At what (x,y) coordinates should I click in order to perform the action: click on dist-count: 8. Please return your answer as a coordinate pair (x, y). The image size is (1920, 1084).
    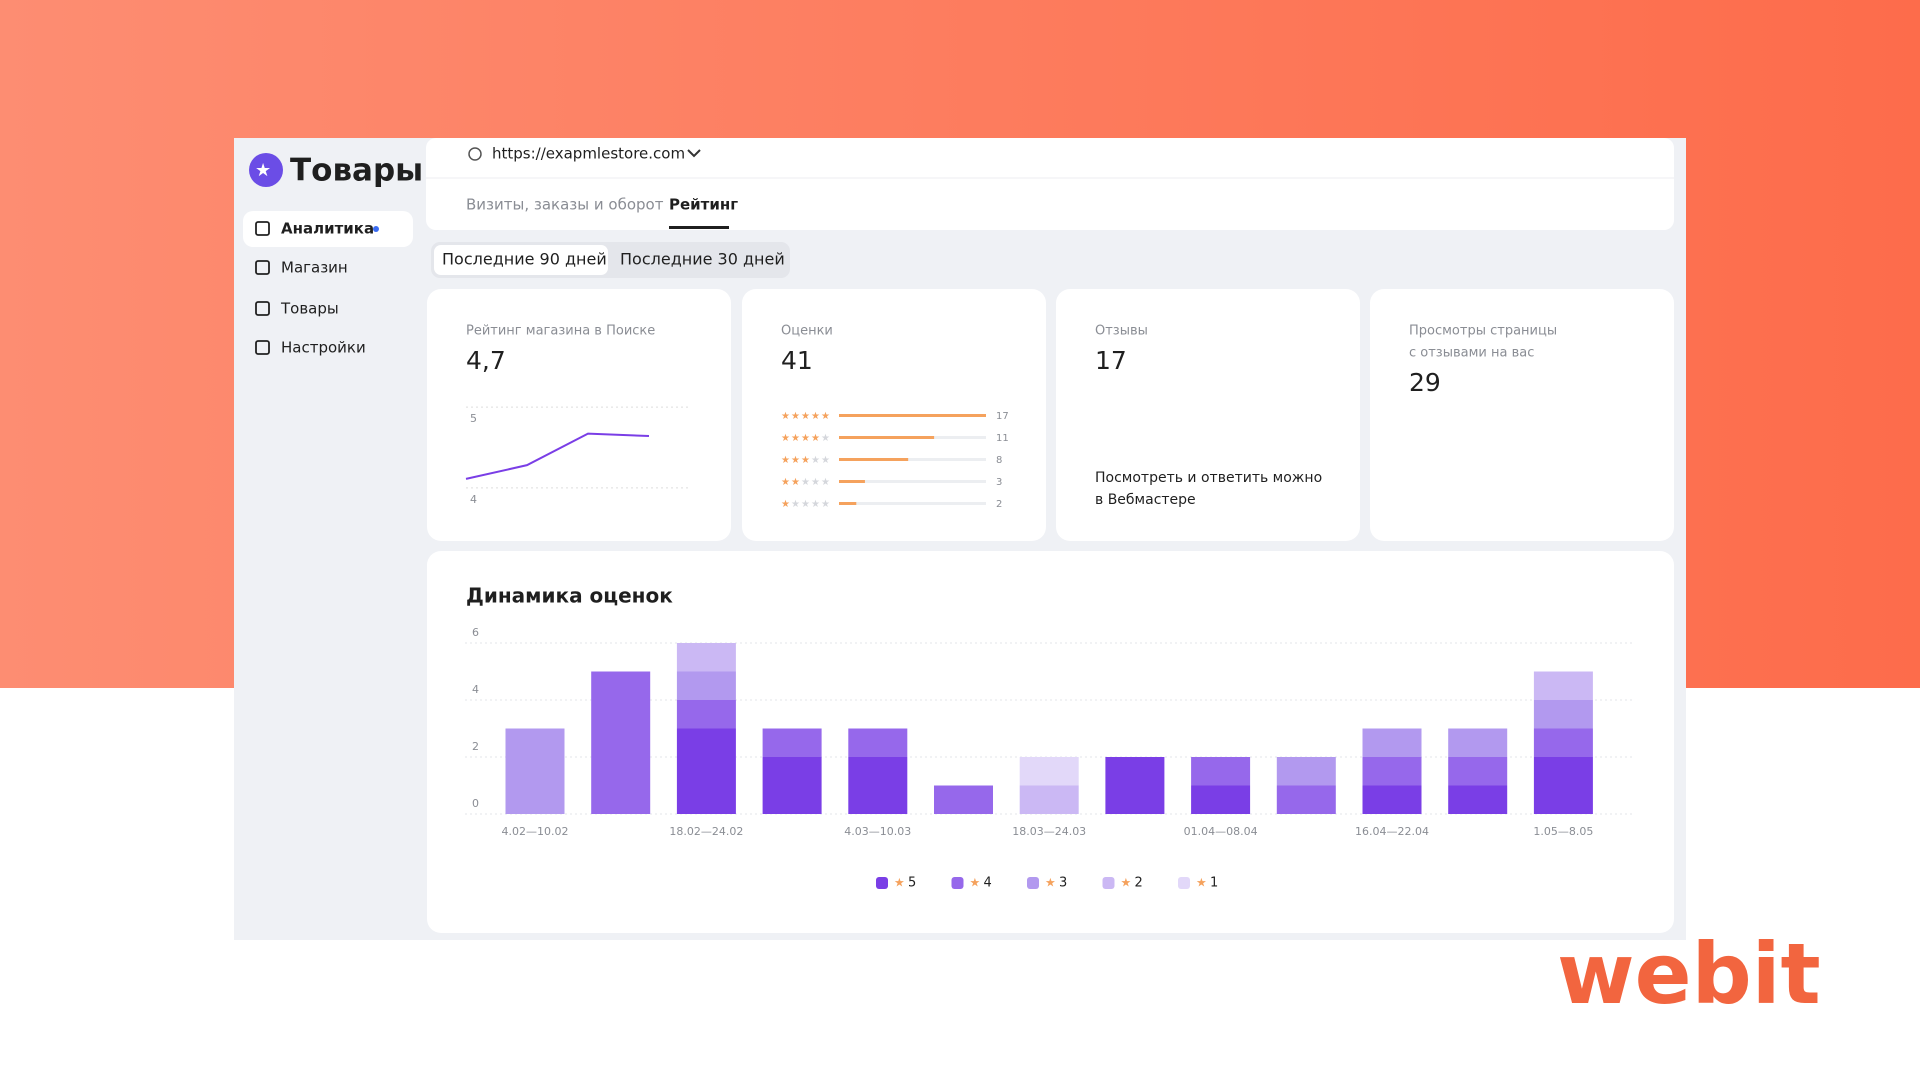
    Looking at the image, I should click on (999, 460).